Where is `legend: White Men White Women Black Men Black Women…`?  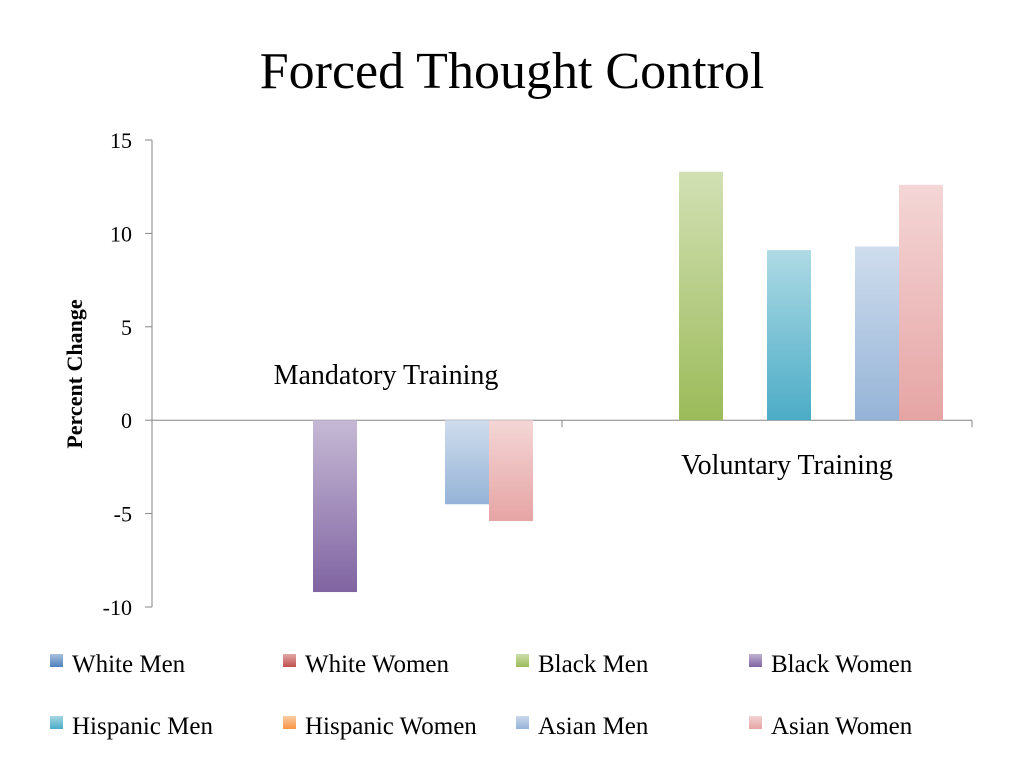 legend: White Men White Women Black Men Black Women… is located at coordinates (481, 695).